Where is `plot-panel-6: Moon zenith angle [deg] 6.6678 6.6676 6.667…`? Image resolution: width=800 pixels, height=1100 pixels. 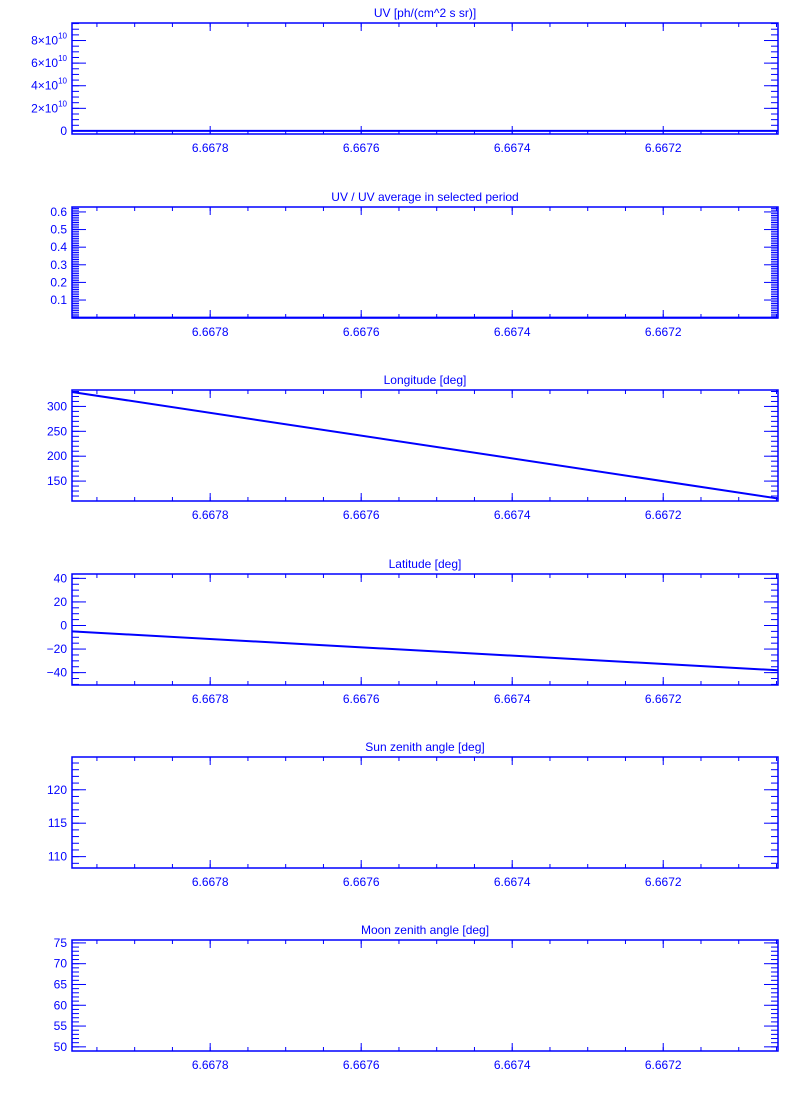
plot-panel-6: Moon zenith angle [deg] 6.6678 6.6676 6.667… is located at coordinates (416, 997).